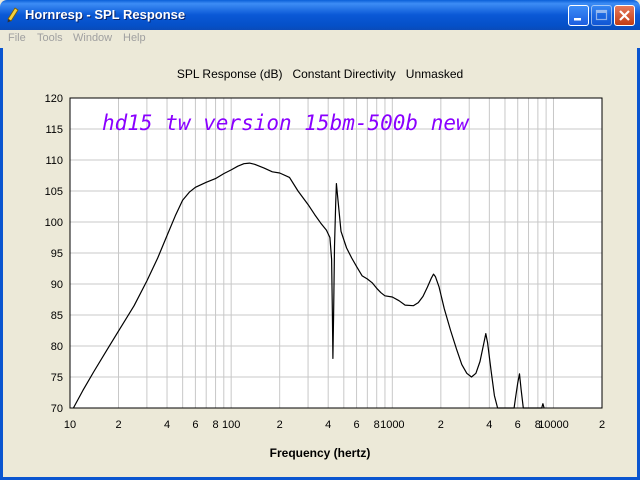  I want to click on x-axis-label: Frequency (hertz), so click(320, 453).